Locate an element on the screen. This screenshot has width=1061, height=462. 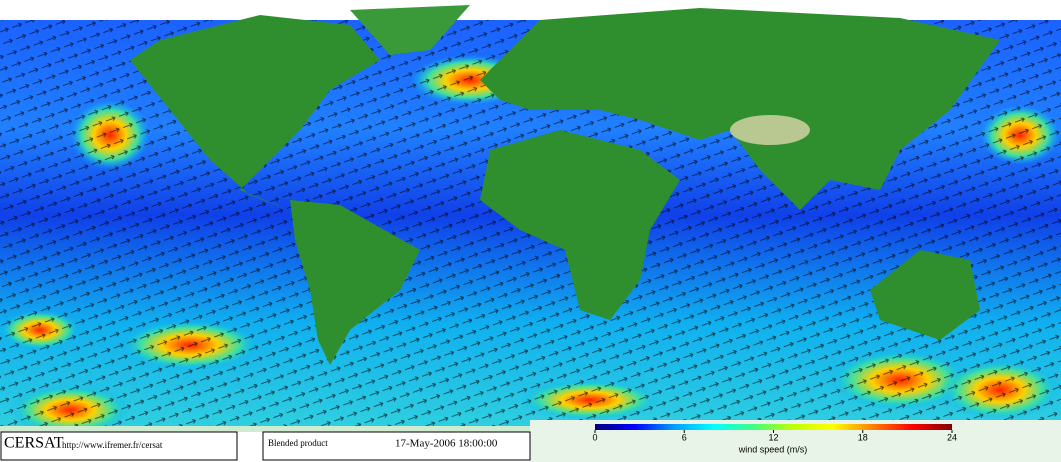
info-box is located at coordinates (396, 446).